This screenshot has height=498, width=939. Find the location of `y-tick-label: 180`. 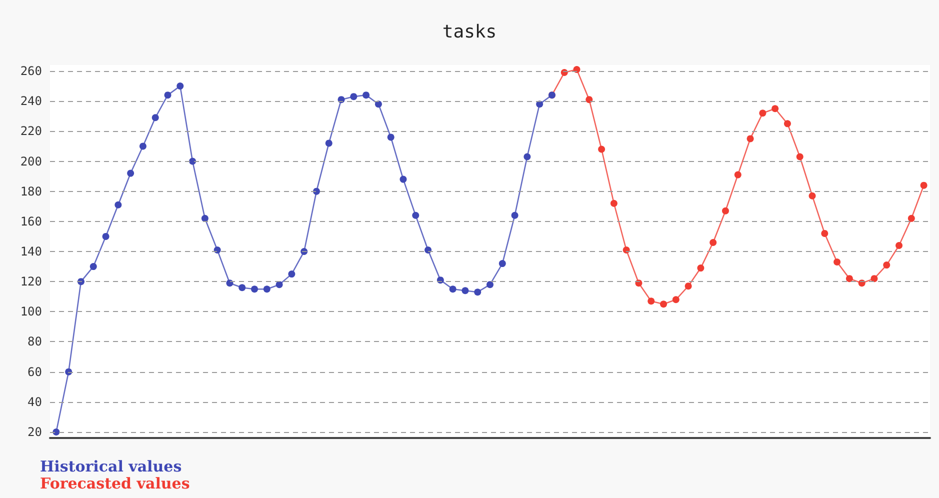

y-tick-label: 180 is located at coordinates (31, 191).